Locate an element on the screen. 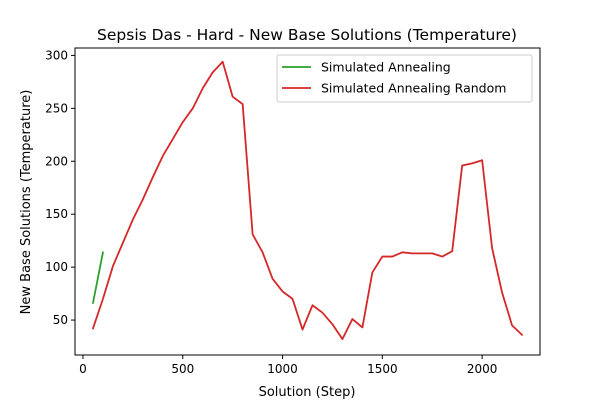  x-tick-label: 2000 is located at coordinates (482, 369).